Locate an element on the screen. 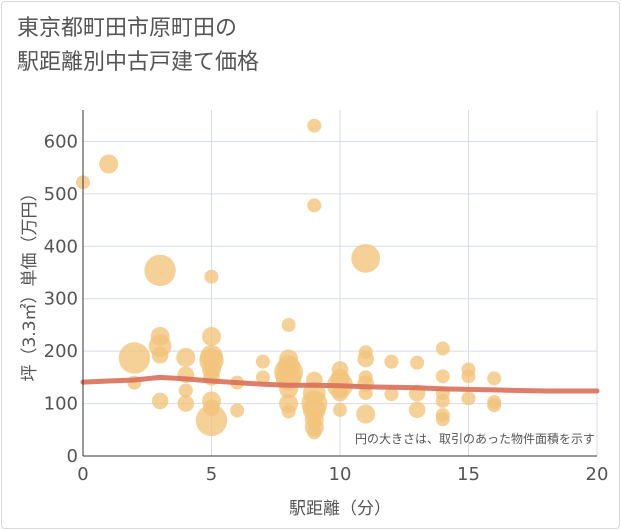 Image resolution: width=621 pixels, height=530 pixels. x-tick-label: 5 is located at coordinates (211, 474).